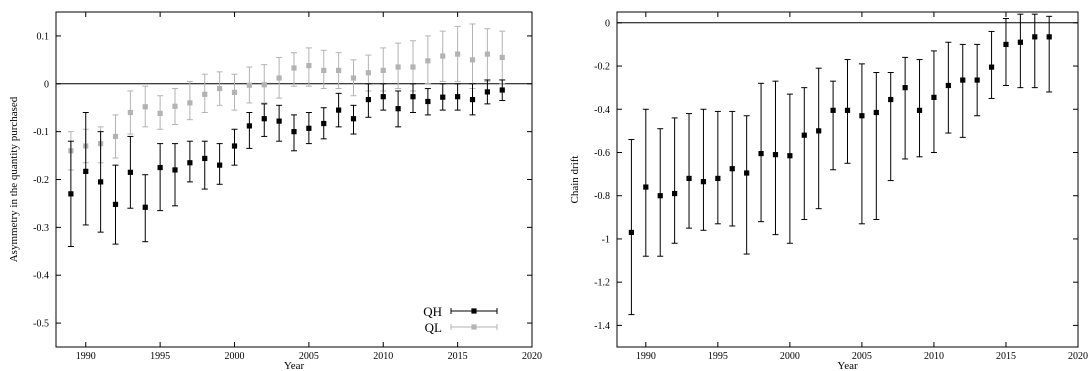 The width and height of the screenshot is (1090, 371). I want to click on y-tick-label: -0.5, so click(41, 324).